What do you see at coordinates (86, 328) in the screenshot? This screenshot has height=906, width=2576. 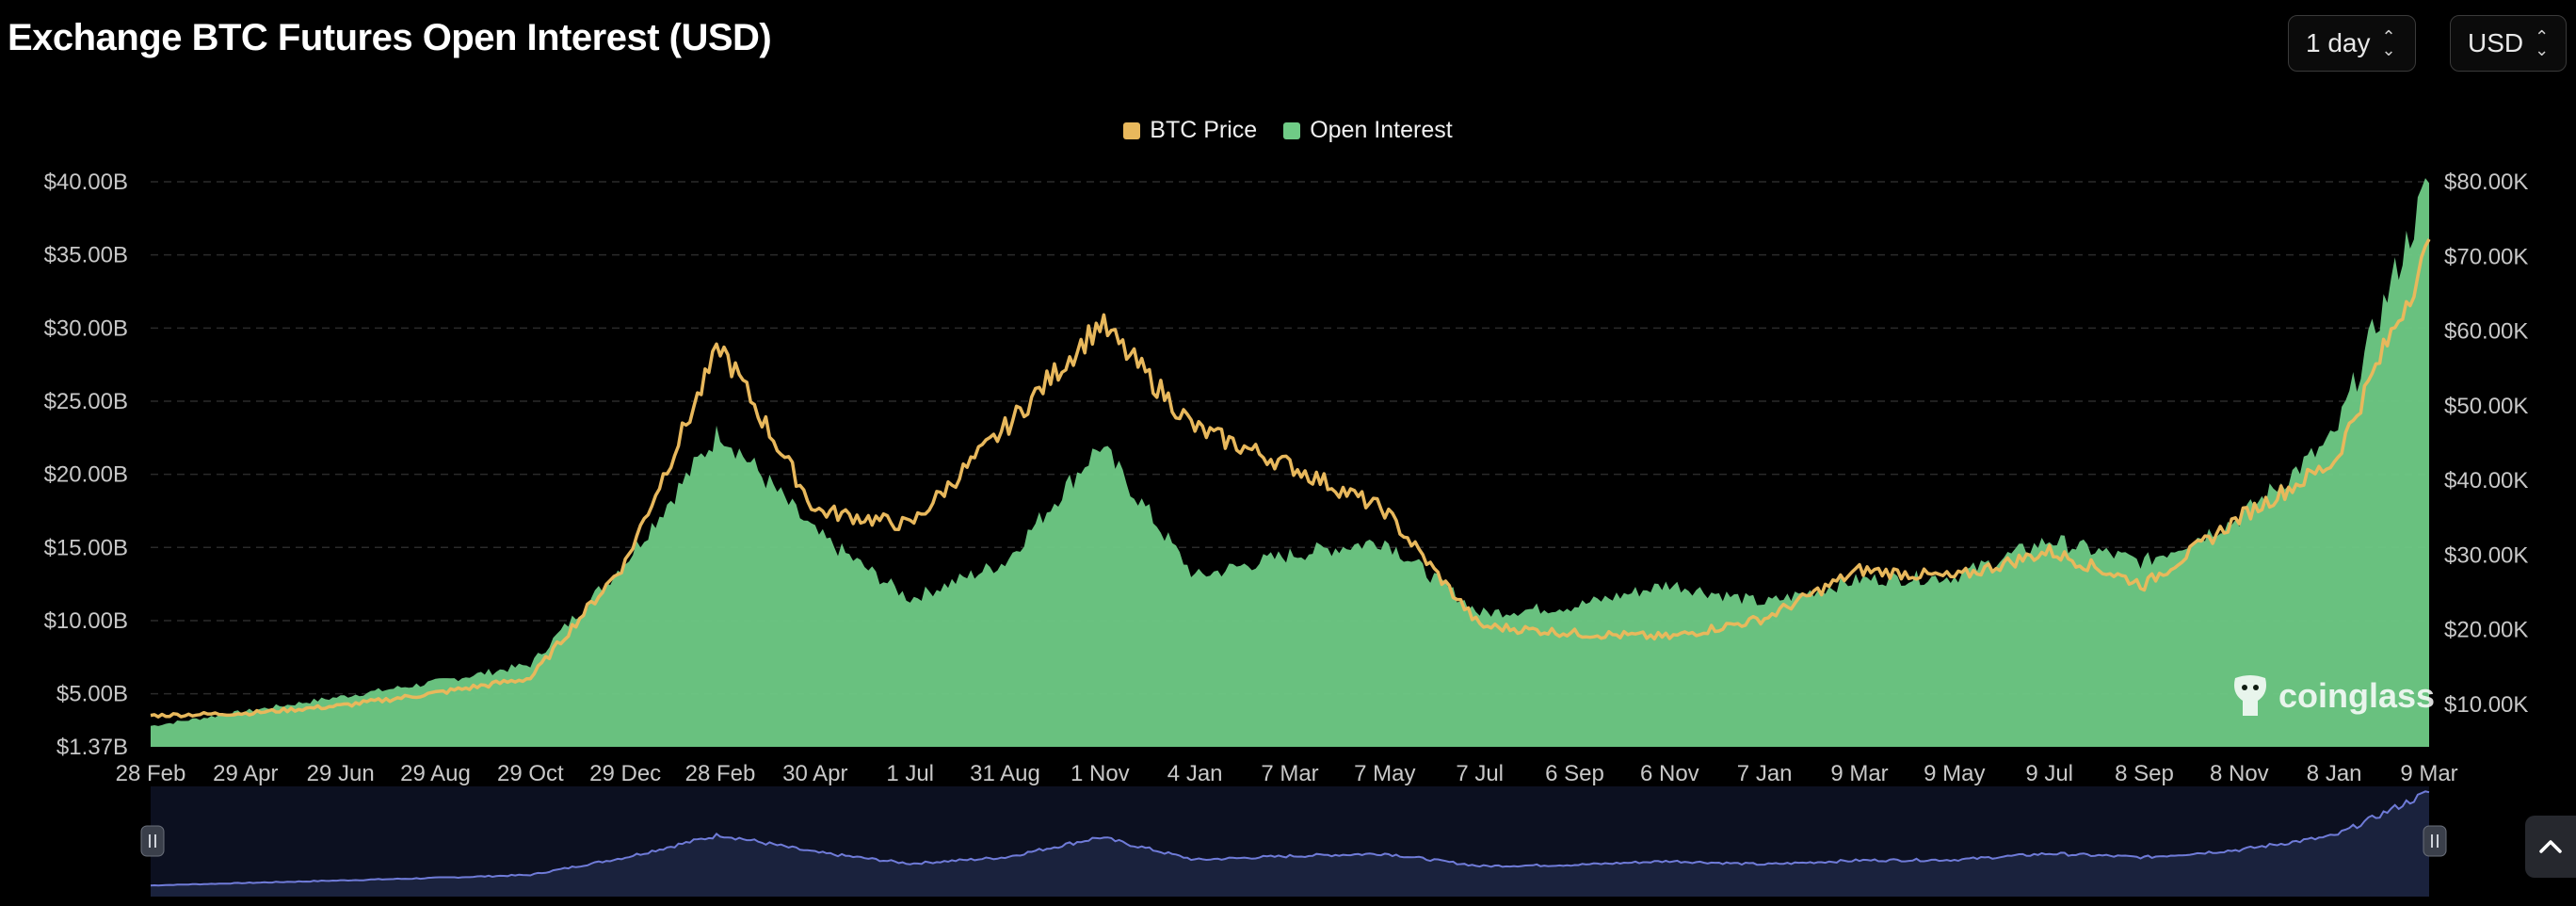 I see `left-axis-tick-label: $30.00B` at bounding box center [86, 328].